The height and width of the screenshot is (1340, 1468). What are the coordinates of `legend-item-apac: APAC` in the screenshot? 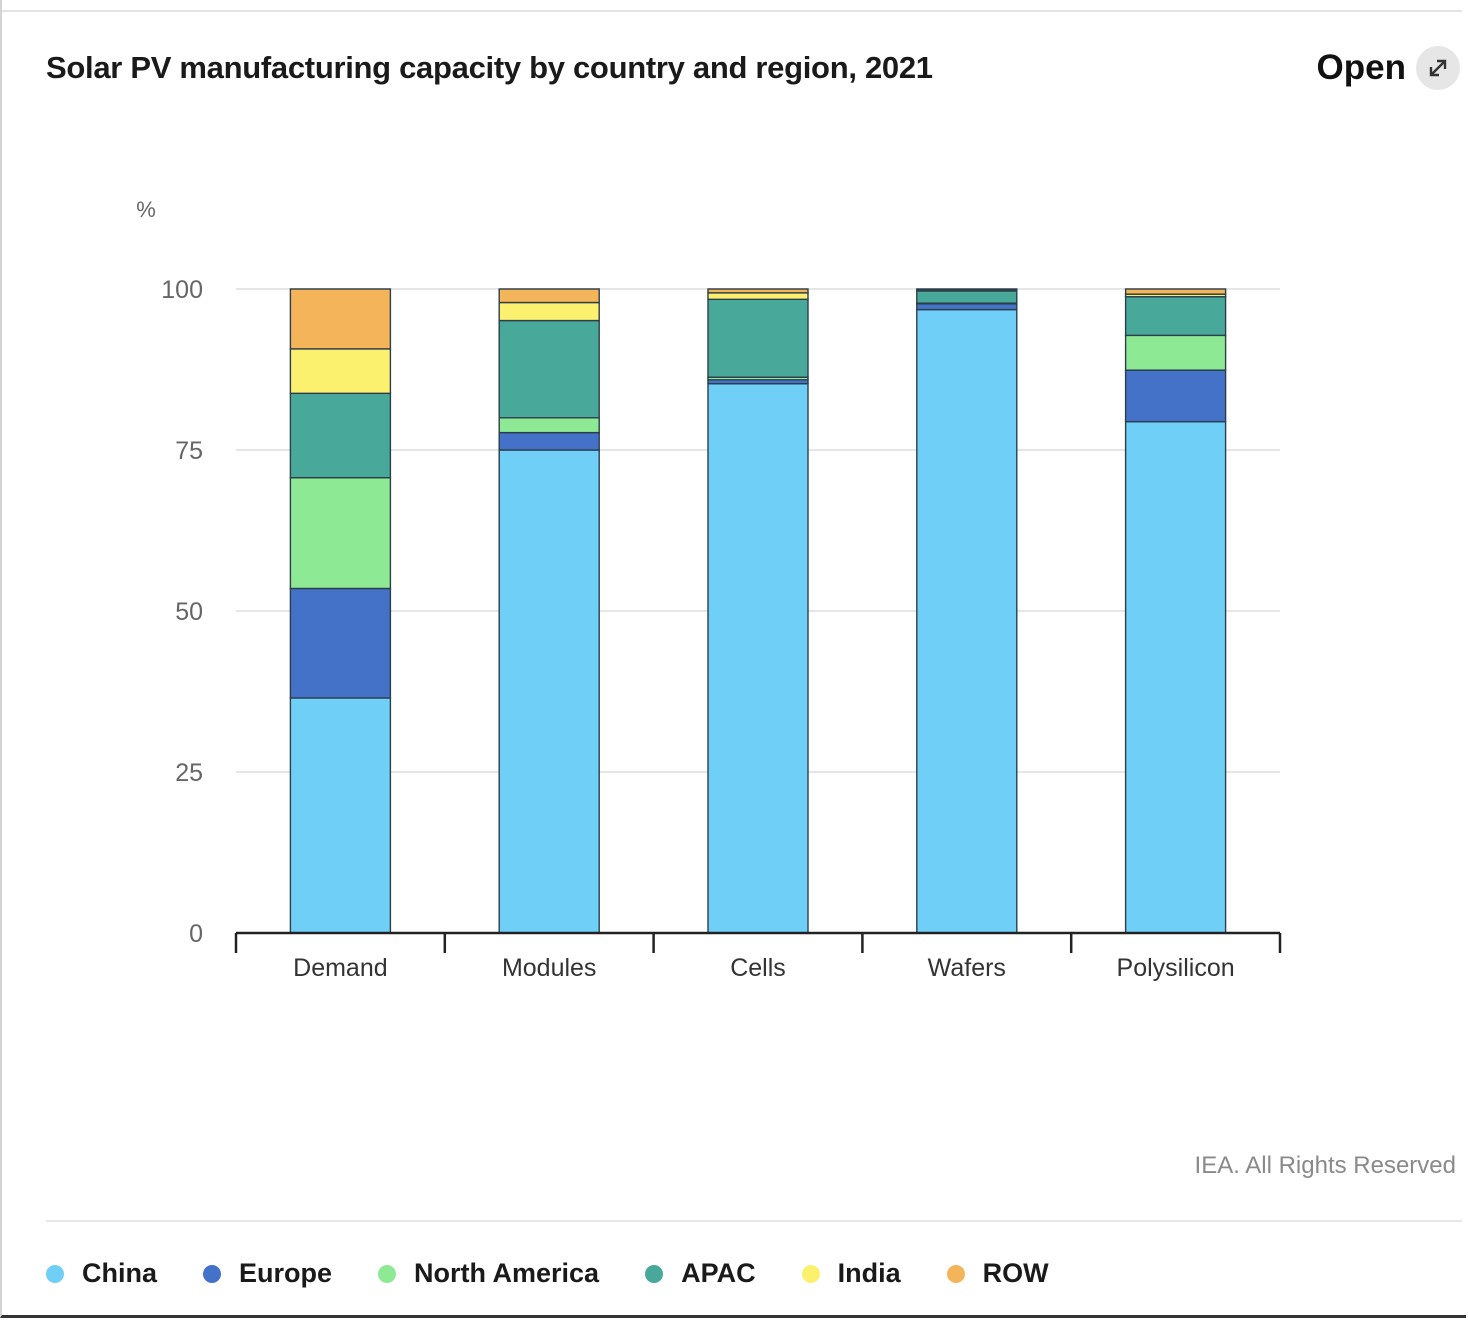 It's located at (700, 1273).